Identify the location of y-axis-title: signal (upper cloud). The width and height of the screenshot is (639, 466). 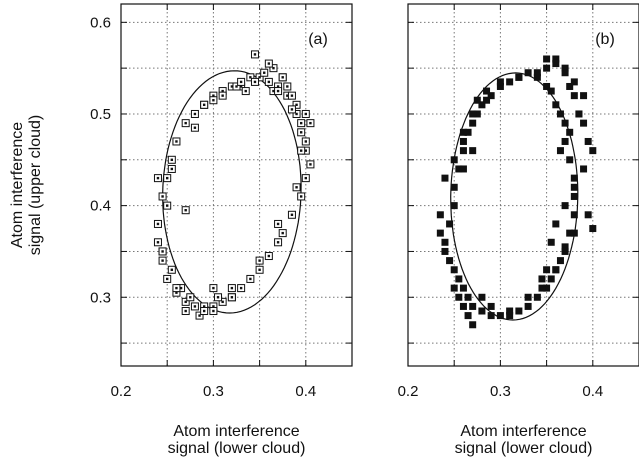
(35, 185).